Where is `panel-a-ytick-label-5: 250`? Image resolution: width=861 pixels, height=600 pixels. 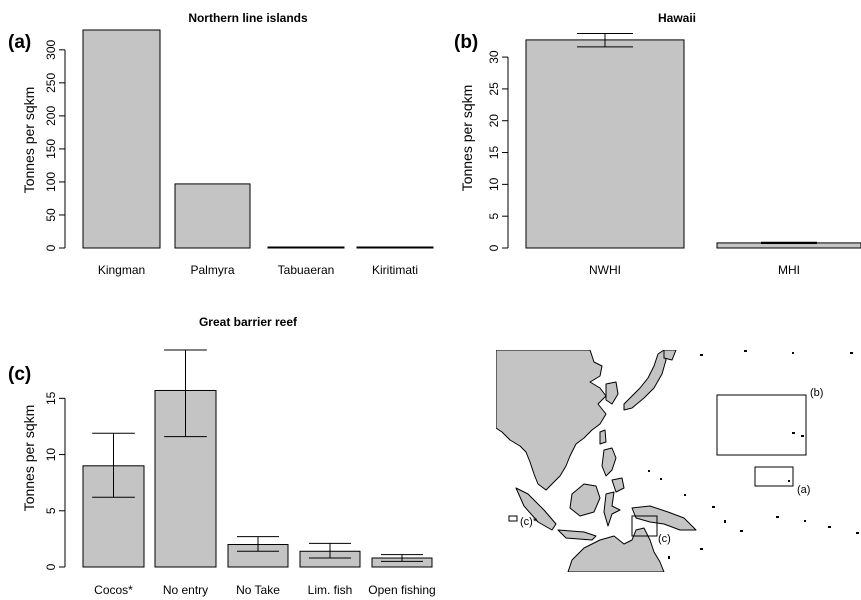 panel-a-ytick-label-5: 250 is located at coordinates (51, 83).